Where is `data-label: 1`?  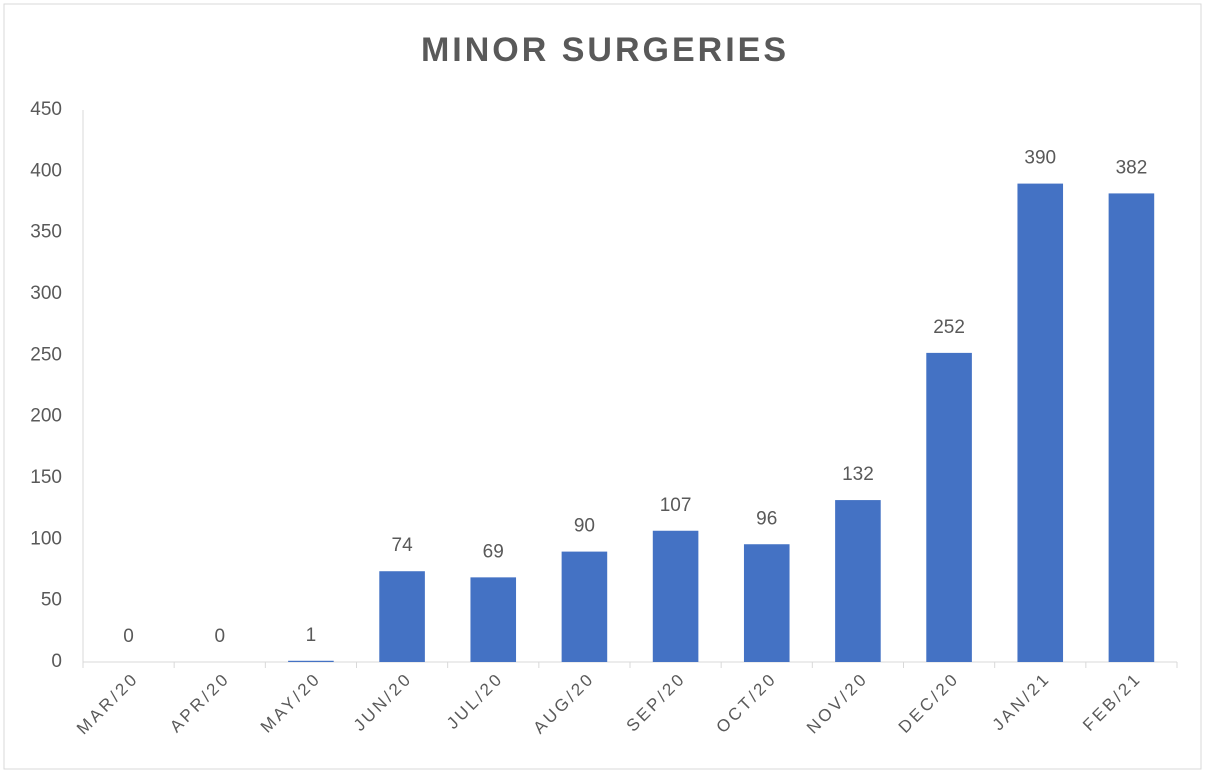
data-label: 1 is located at coordinates (311, 635).